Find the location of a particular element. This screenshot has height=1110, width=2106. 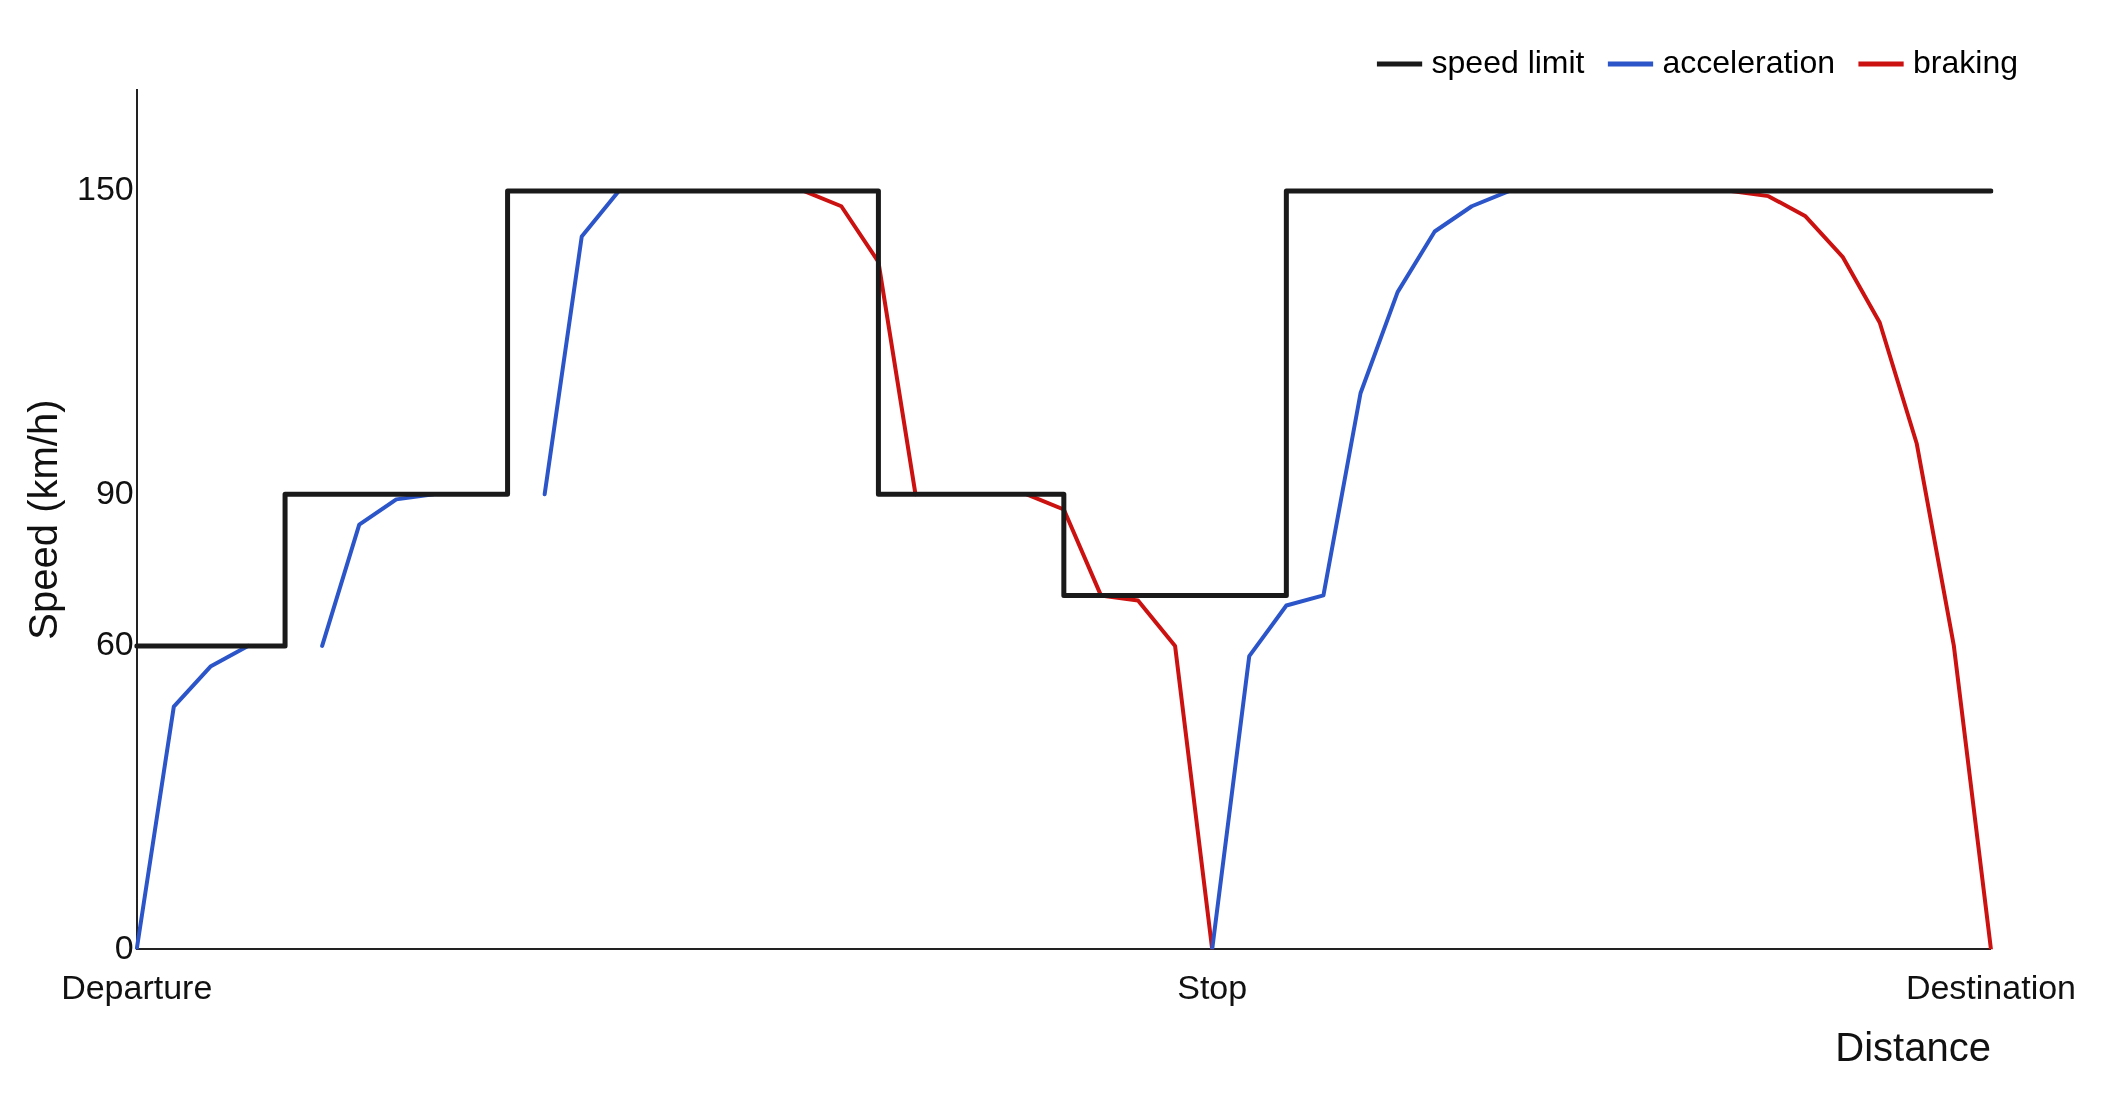

y-tick-label: 0 is located at coordinates (124, 946).